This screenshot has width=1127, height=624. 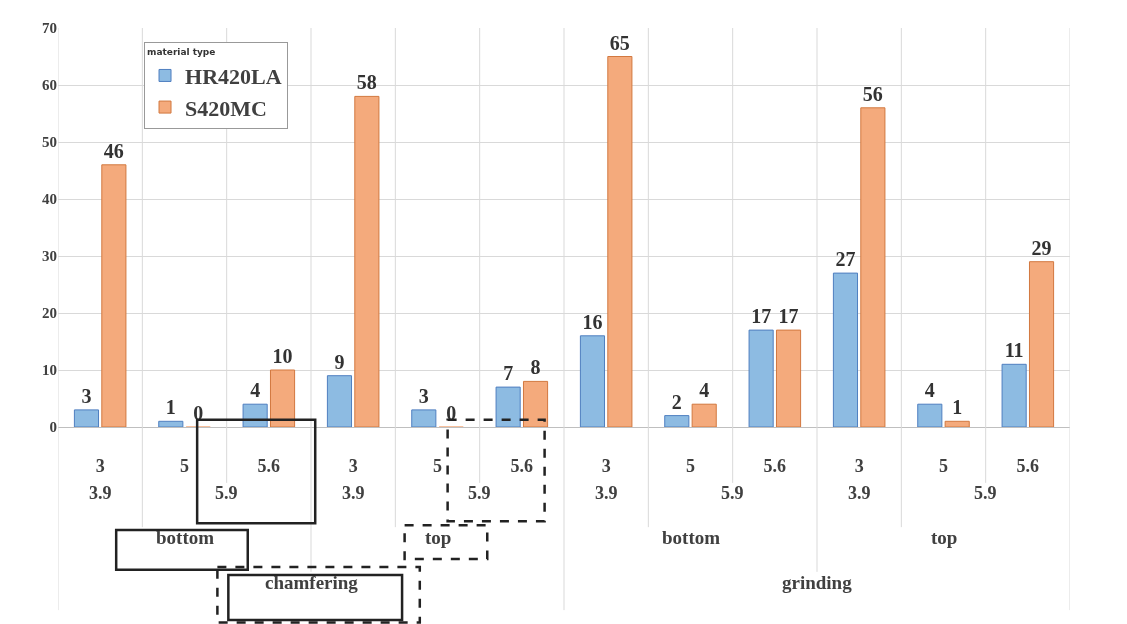 What do you see at coordinates (872, 93) in the screenshot?
I see `data-label: 56` at bounding box center [872, 93].